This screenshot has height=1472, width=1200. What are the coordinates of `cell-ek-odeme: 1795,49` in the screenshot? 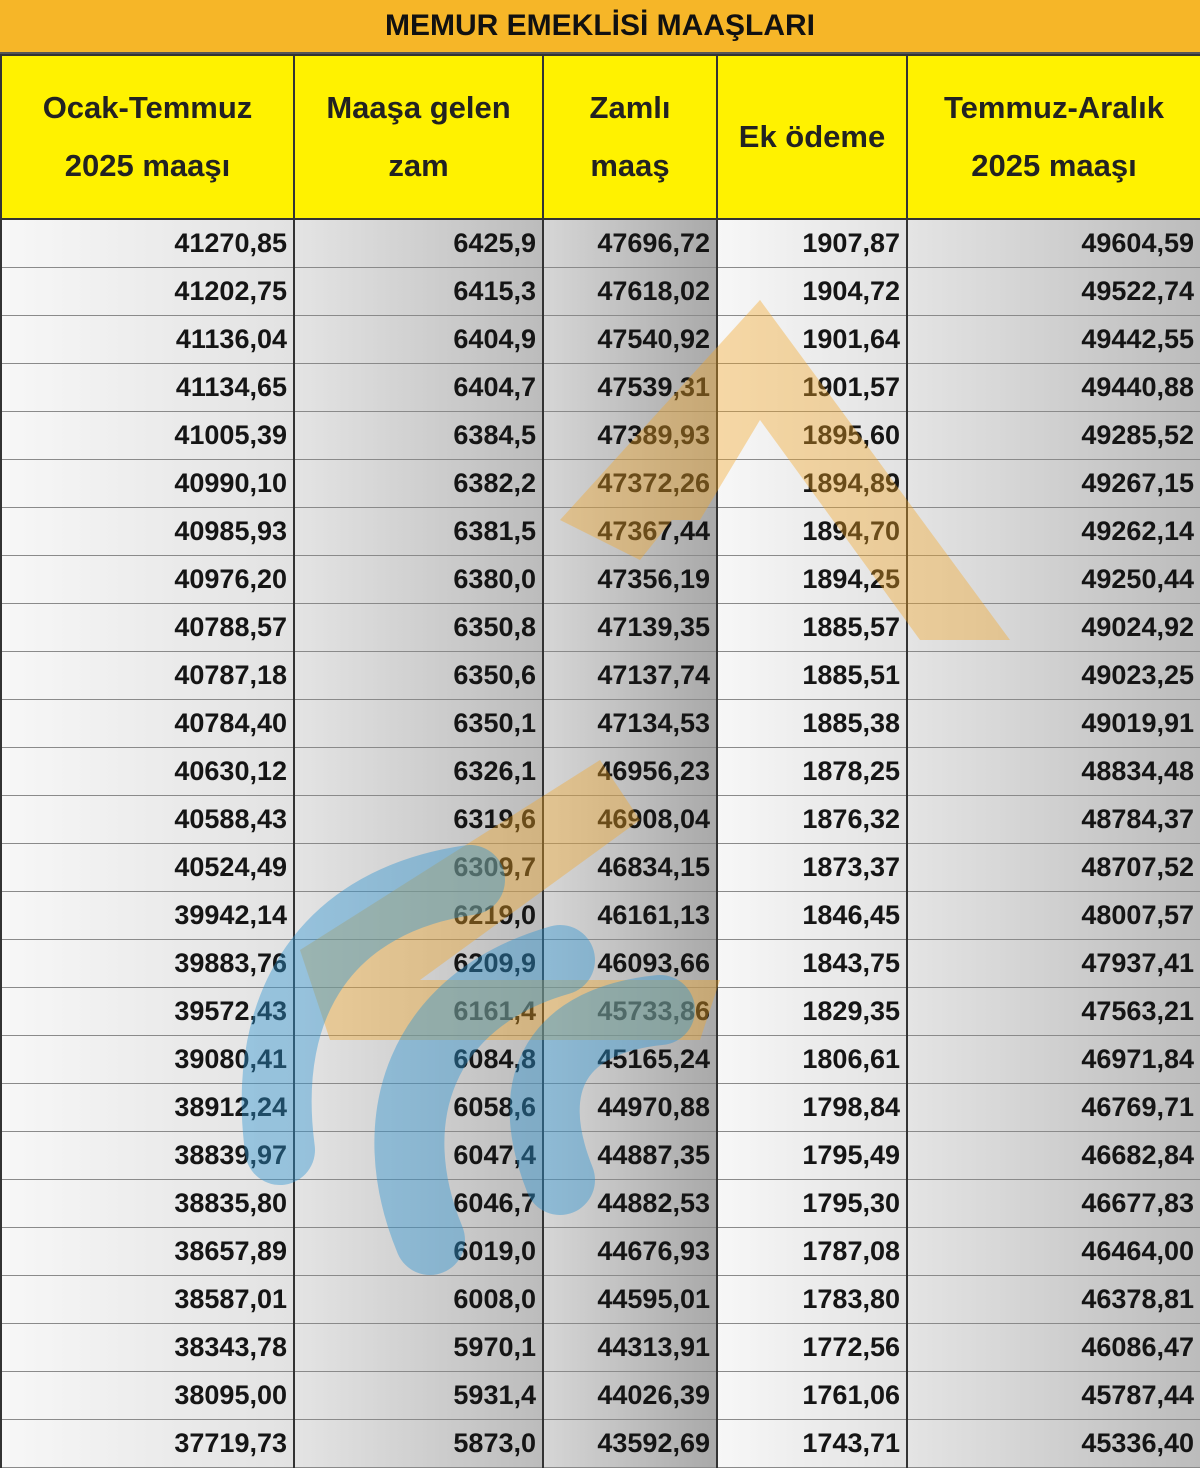 It's located at (812, 1155).